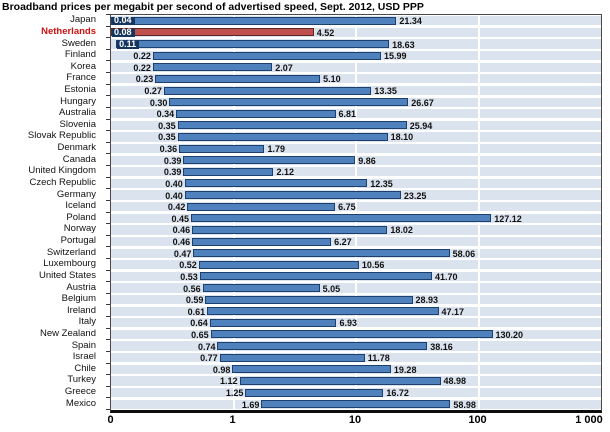 This screenshot has height=432, width=610. Describe the element at coordinates (68, 31) in the screenshot. I see `country-label: Netherlands` at that location.